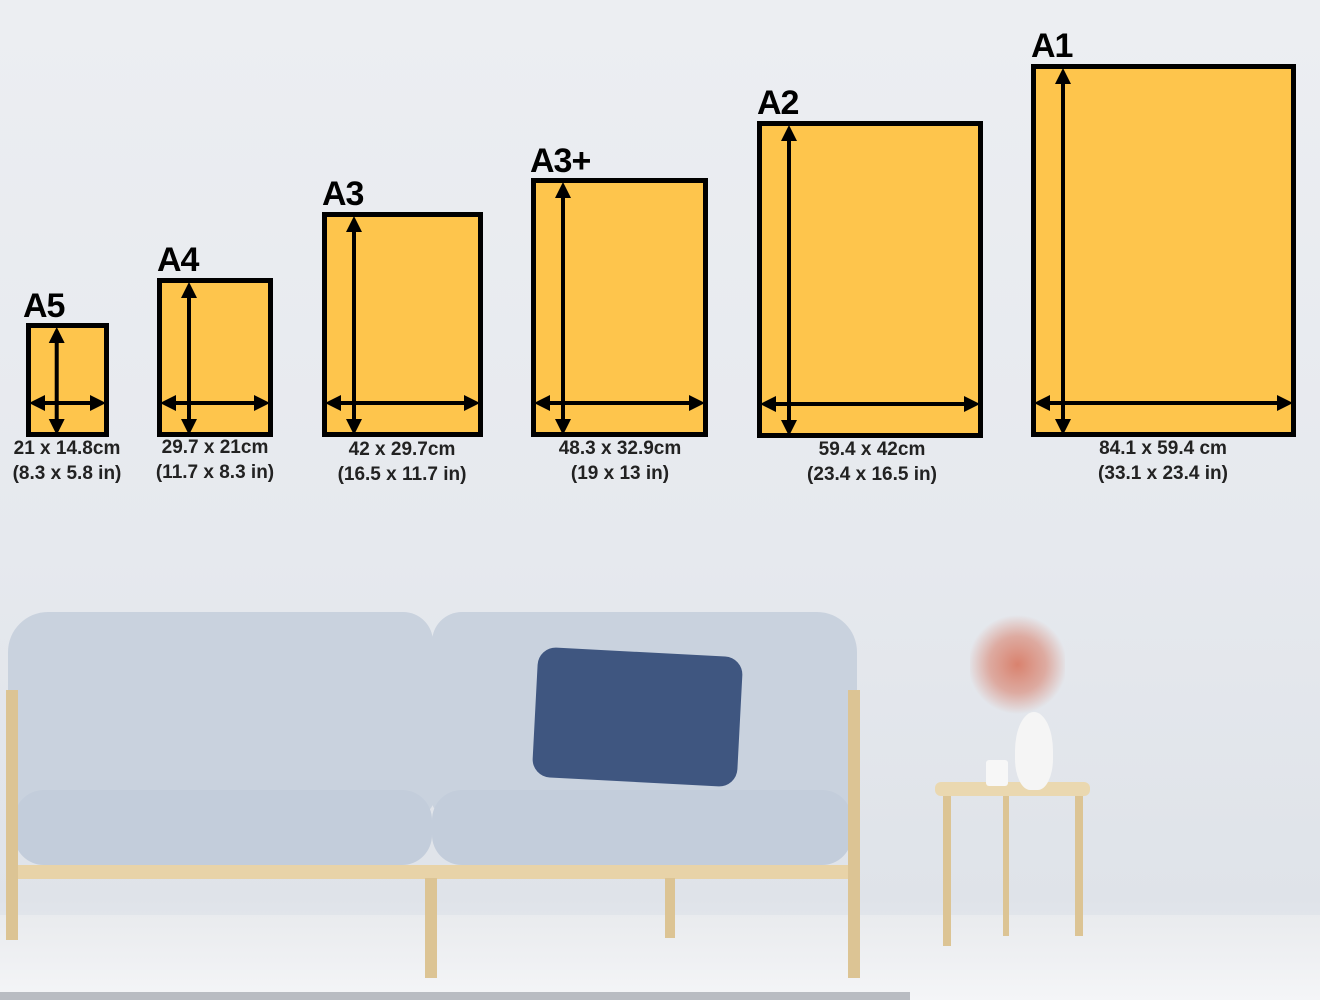 This screenshot has width=1320, height=1000. What do you see at coordinates (402, 449) in the screenshot?
I see `caption-cm: 42 x 29.7cm` at bounding box center [402, 449].